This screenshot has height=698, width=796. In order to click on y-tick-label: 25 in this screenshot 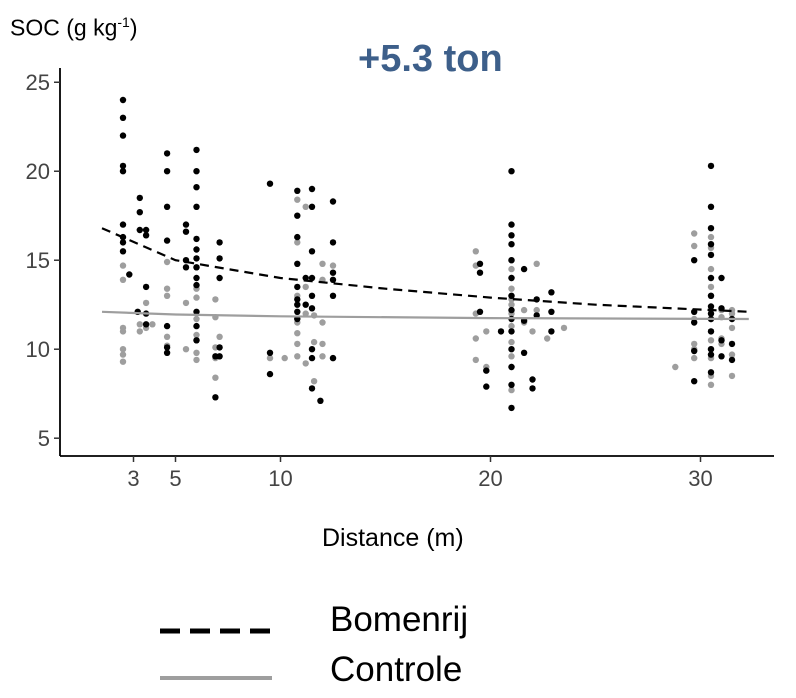, I will do `click(38, 82)`.